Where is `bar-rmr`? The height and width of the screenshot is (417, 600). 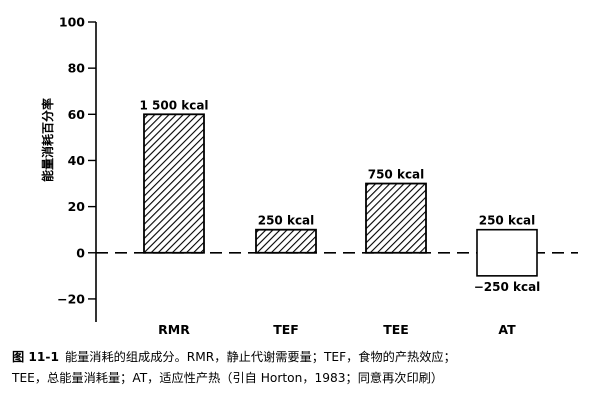 bar-rmr is located at coordinates (174, 183).